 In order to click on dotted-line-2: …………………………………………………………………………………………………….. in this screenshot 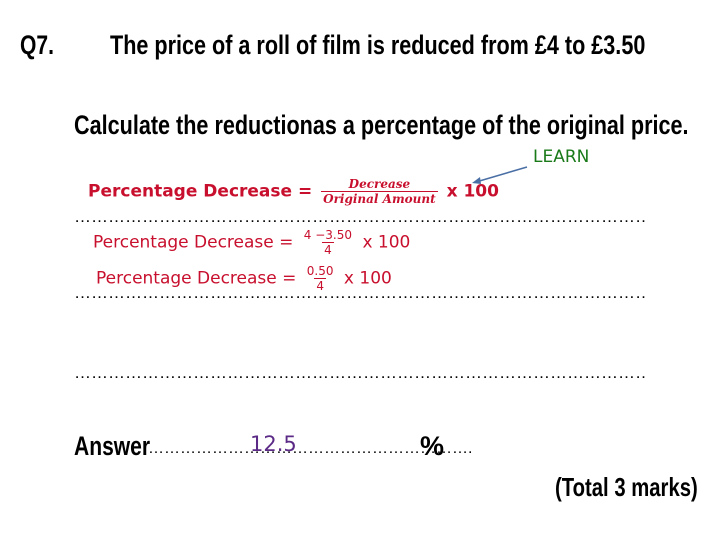, I will do `click(360, 292)`.